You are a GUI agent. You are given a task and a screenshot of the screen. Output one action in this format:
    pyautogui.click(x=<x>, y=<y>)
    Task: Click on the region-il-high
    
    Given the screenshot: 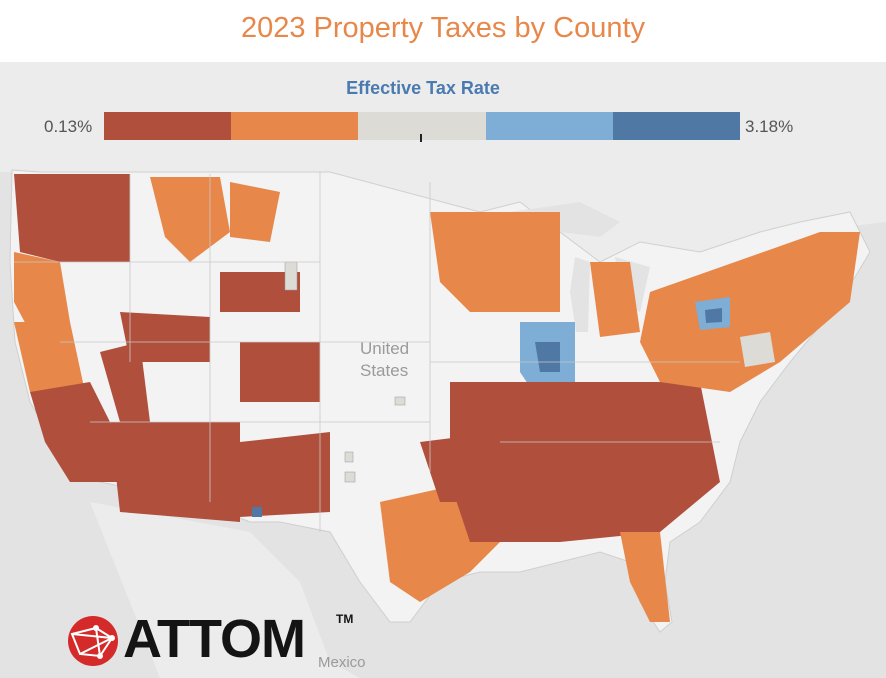 What is the action you would take?
    pyautogui.click(x=547, y=357)
    